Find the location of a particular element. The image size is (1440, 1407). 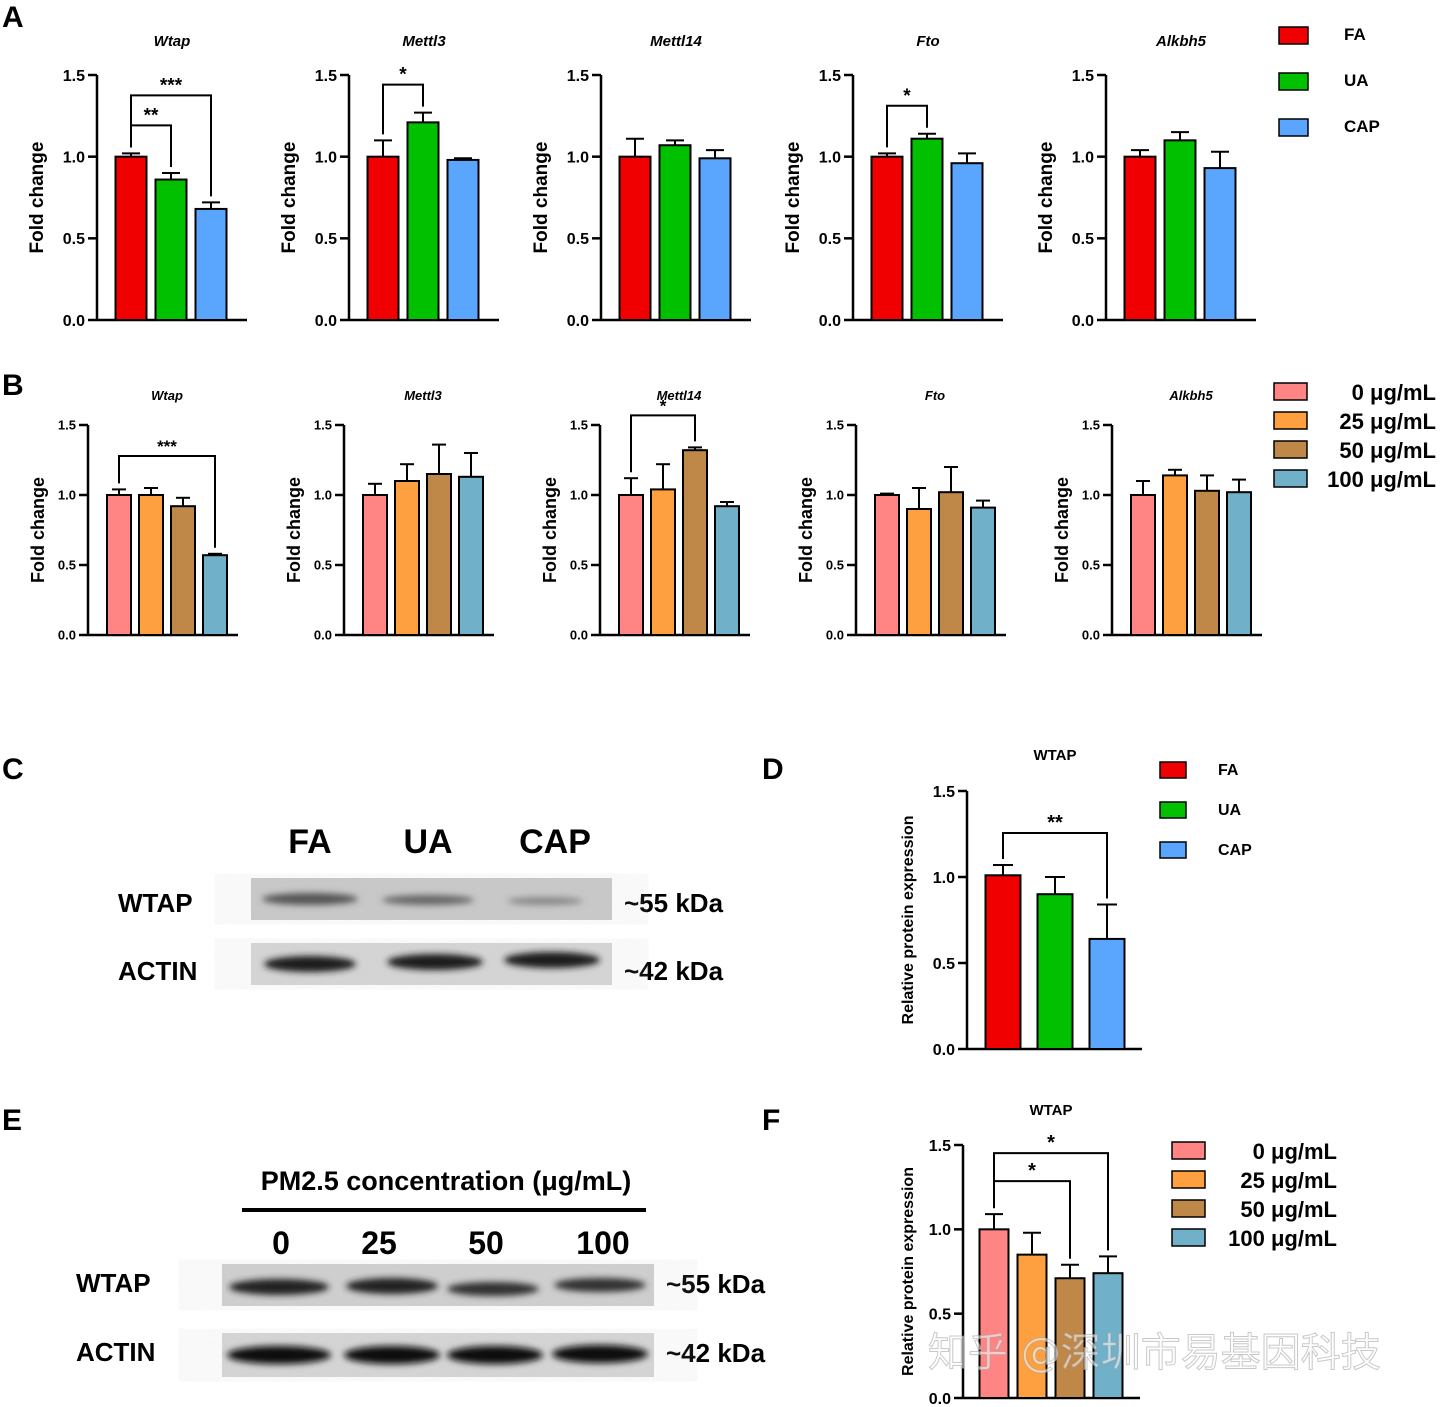

chart-b-wtap-ytick-label-0: 0.0 is located at coordinates (67, 635).